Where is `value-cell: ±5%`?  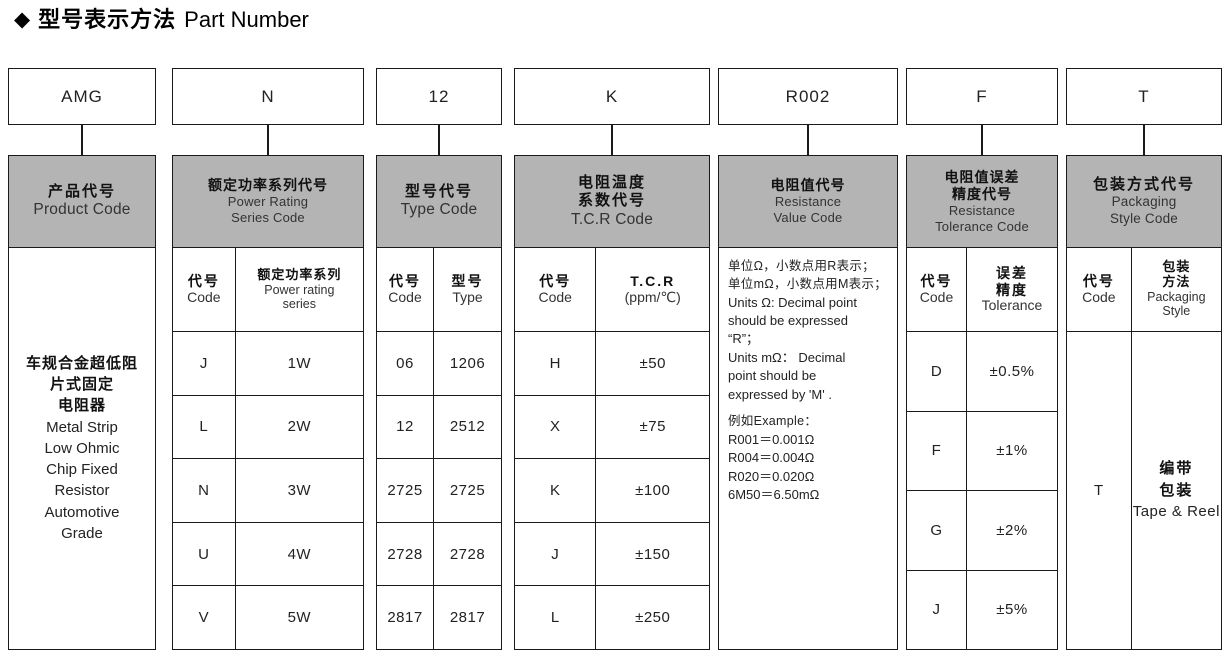 value-cell: ±5% is located at coordinates (1012, 610).